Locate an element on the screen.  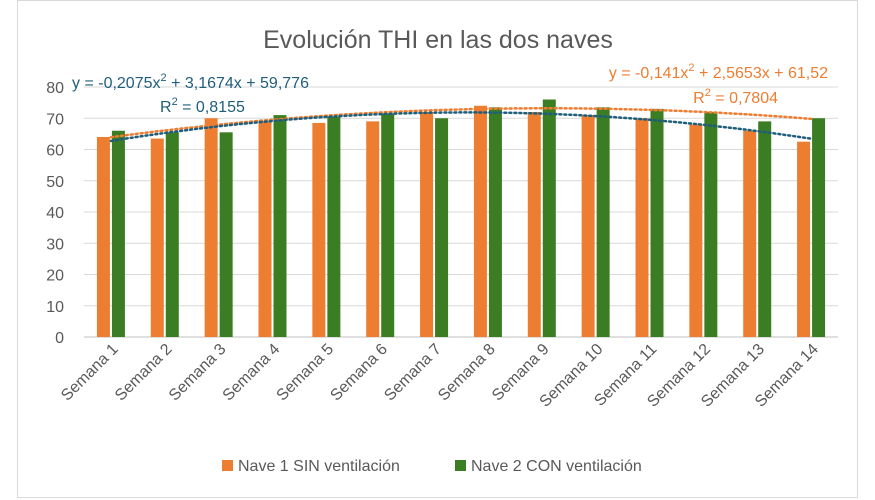
trendline-nave1 is located at coordinates (461, 123).